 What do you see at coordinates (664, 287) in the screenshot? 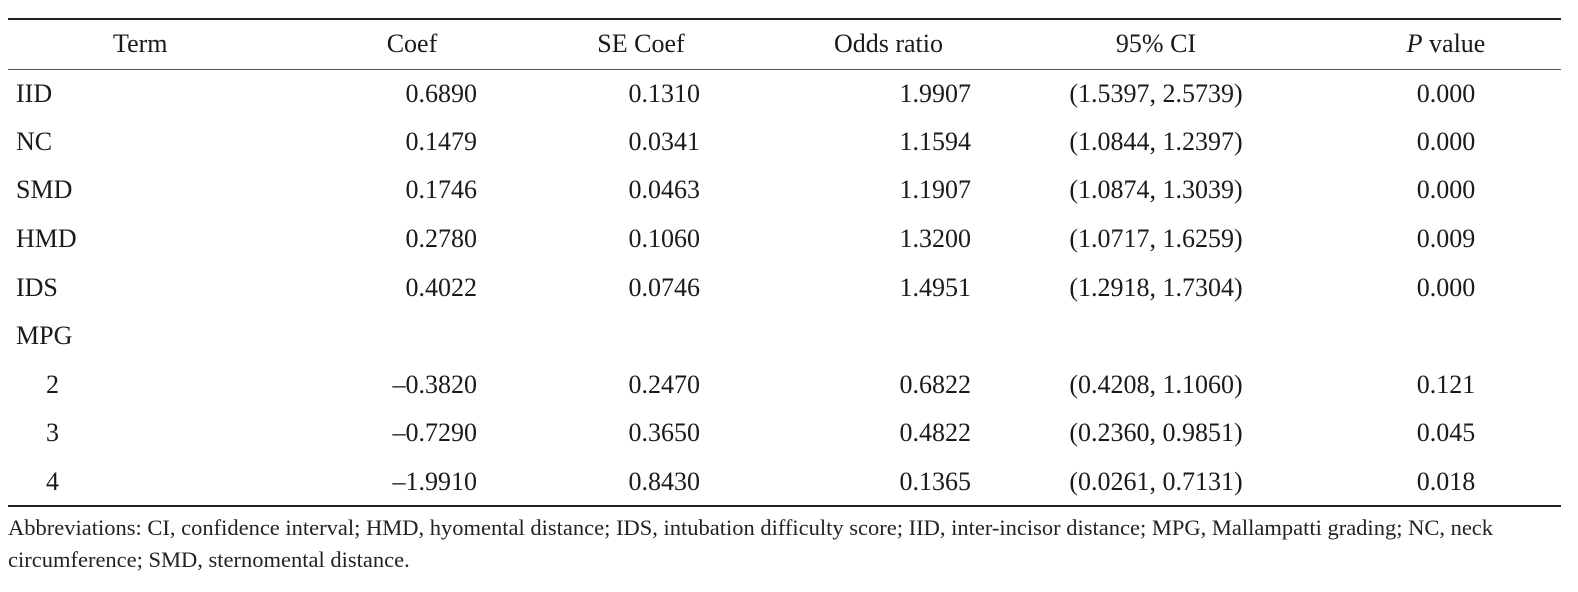
I see `cell-se-coef: 0.0746` at bounding box center [664, 287].